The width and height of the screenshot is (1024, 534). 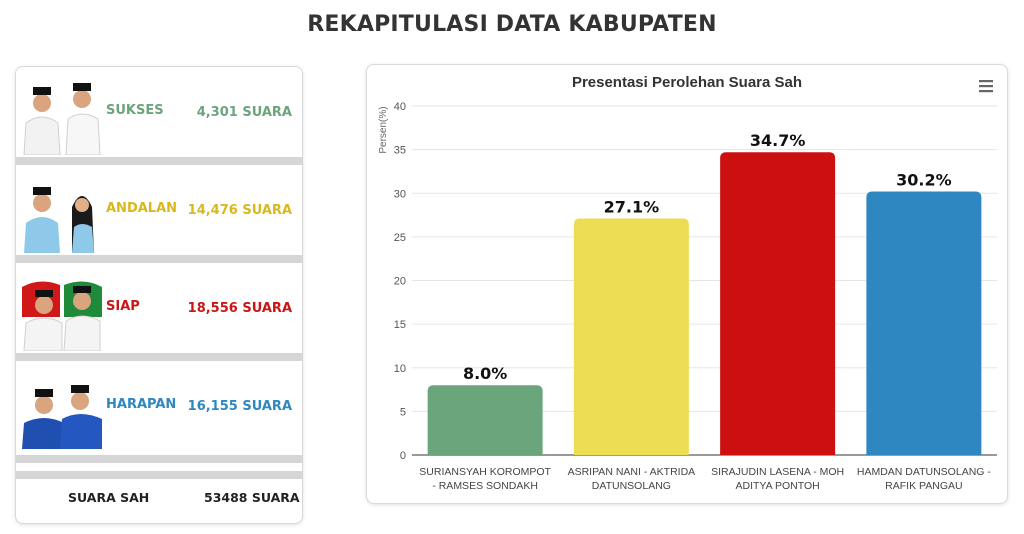 What do you see at coordinates (62, 216) in the screenshot?
I see `candidate-photo-andalan` at bounding box center [62, 216].